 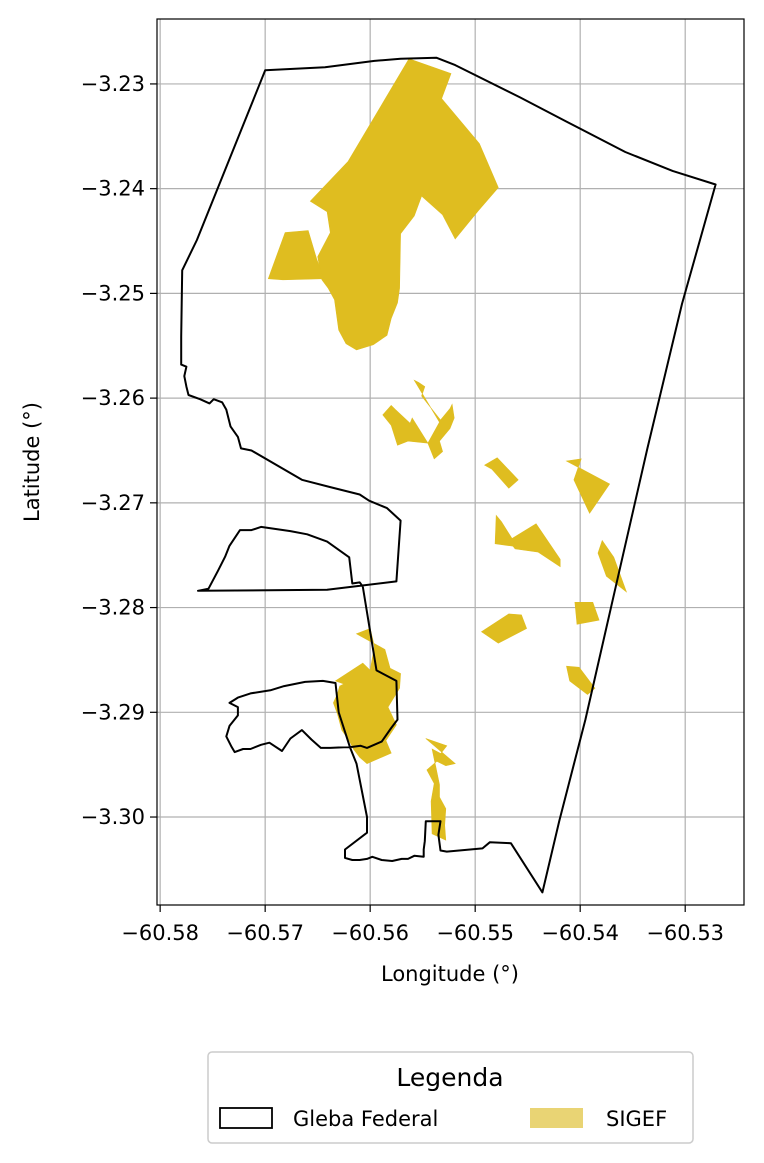 I want to click on x-tick-label-2: −60.56, so click(x=370, y=933).